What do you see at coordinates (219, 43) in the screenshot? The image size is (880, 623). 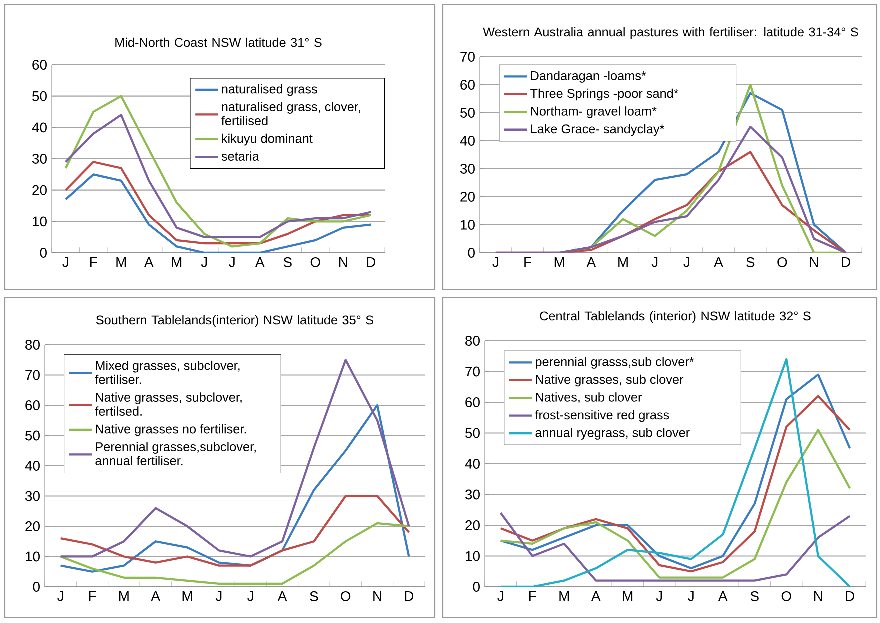 I see `chart-title: Mid-North Coast NSW latitude 31° S` at bounding box center [219, 43].